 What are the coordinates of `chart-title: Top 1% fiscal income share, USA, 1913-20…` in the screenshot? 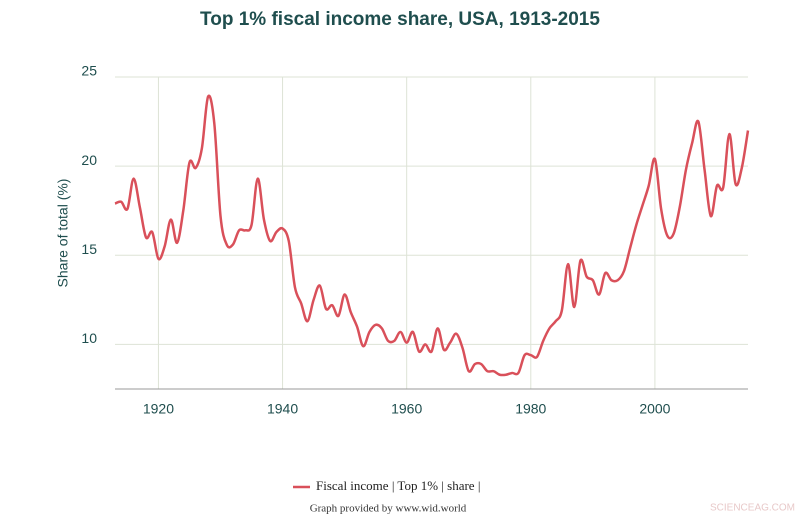 It's located at (400, 19).